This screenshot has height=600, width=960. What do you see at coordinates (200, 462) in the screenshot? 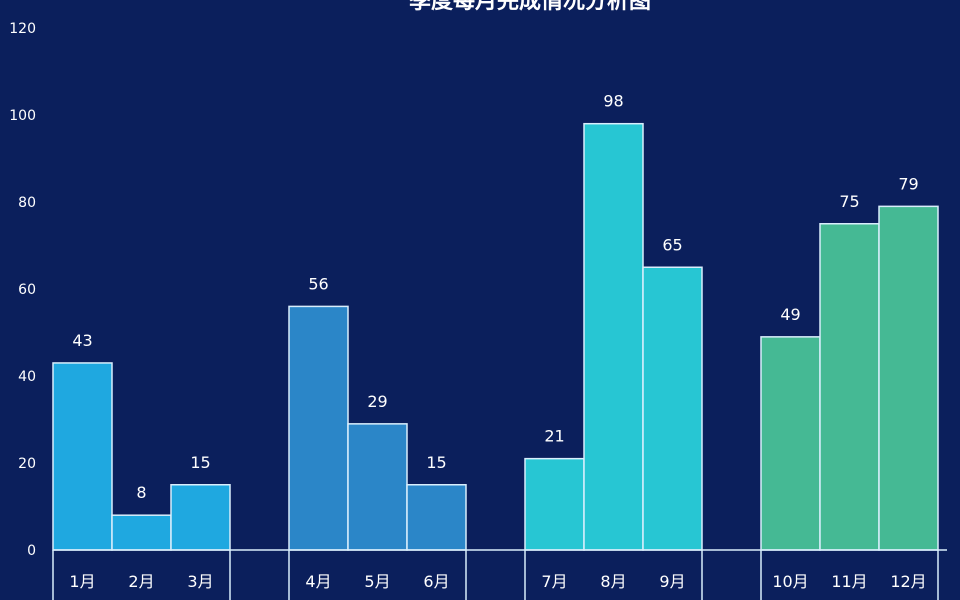
I see `data-label-3月: 15` at bounding box center [200, 462].